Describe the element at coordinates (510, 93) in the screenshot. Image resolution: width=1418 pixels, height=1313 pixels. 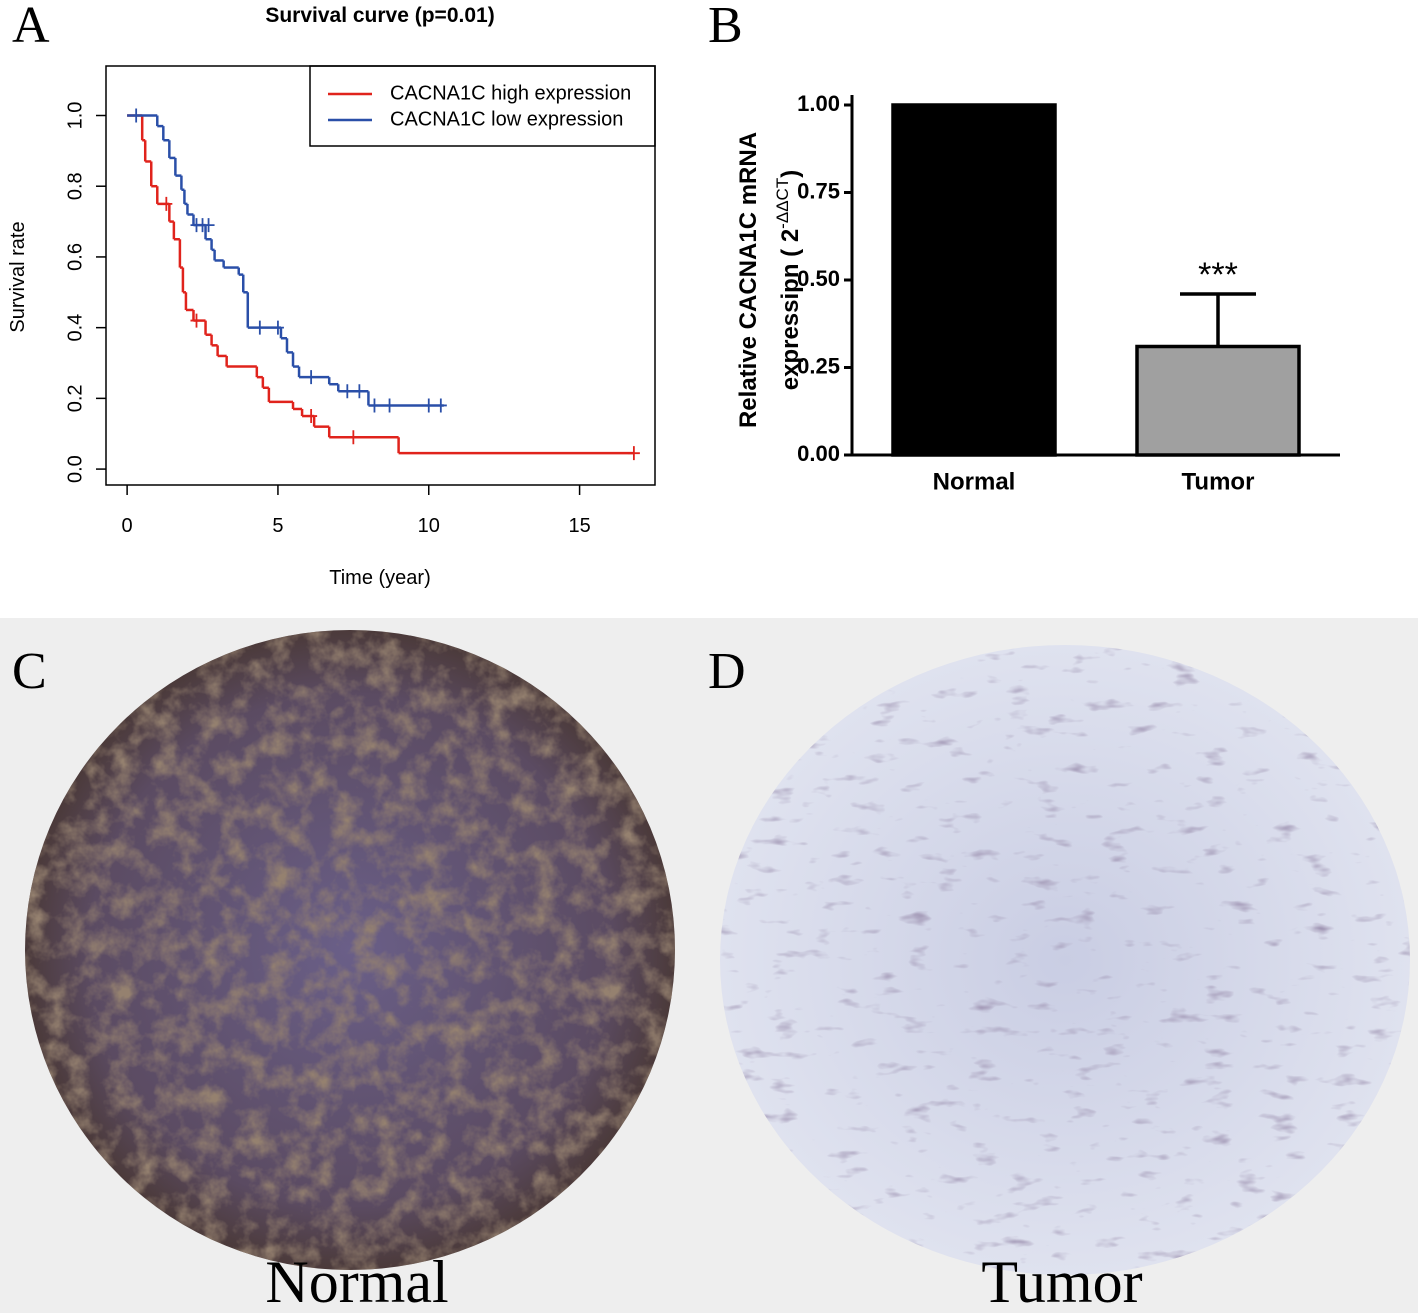
I see `legend-label: CACNA1C high expression` at that location.